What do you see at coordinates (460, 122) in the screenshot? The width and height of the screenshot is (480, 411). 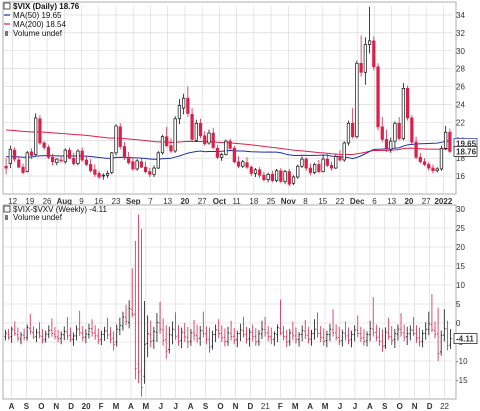 I see `y-tick-label: 22` at bounding box center [460, 122].